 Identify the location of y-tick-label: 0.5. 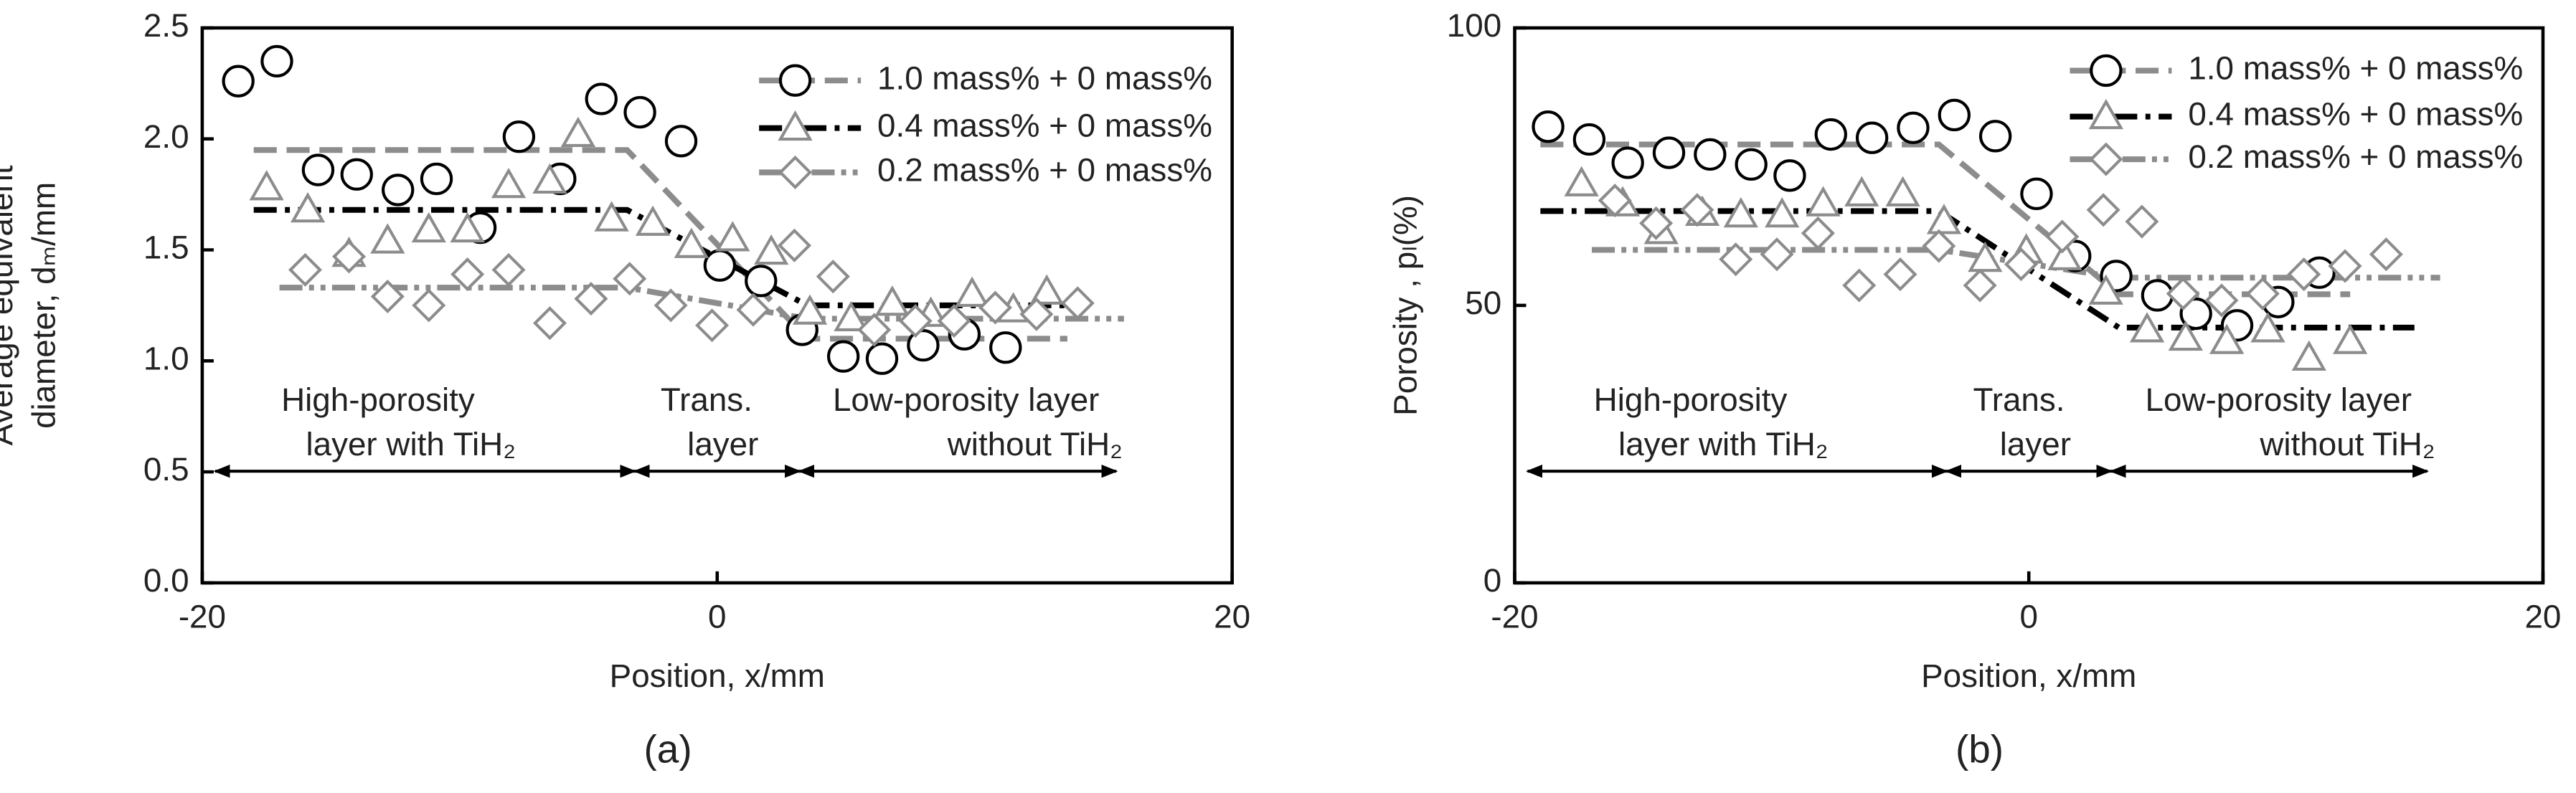
(166, 469).